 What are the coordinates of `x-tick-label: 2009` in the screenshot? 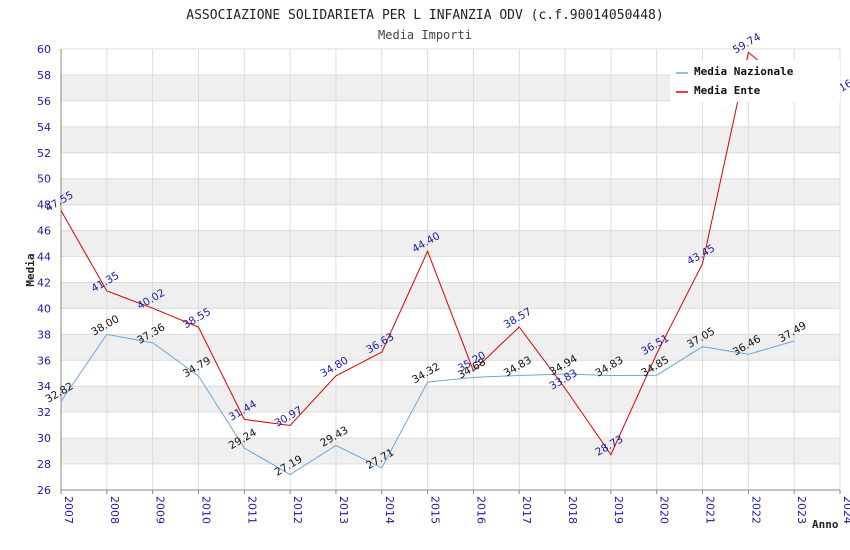 It's located at (160, 510).